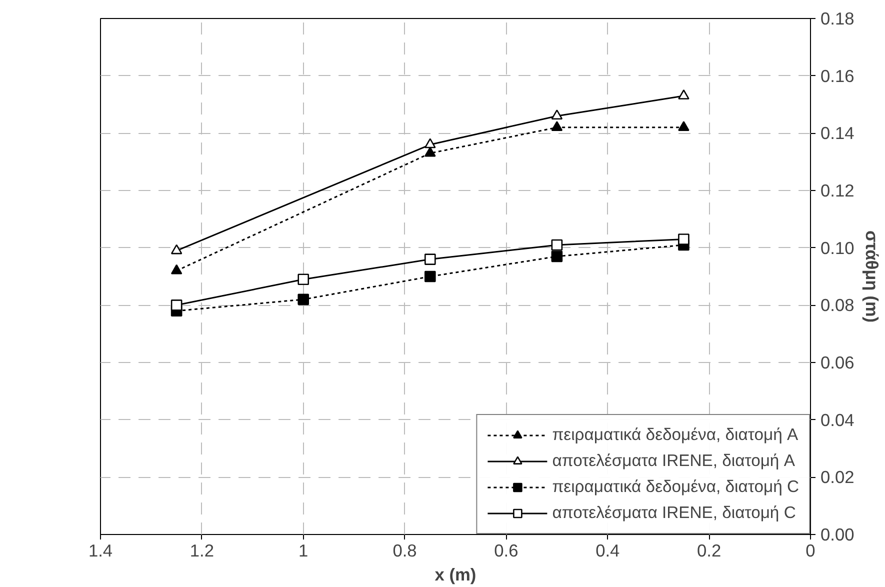 This screenshot has width=885, height=587. What do you see at coordinates (837, 133) in the screenshot?
I see `y-tick-label: 0.14` at bounding box center [837, 133].